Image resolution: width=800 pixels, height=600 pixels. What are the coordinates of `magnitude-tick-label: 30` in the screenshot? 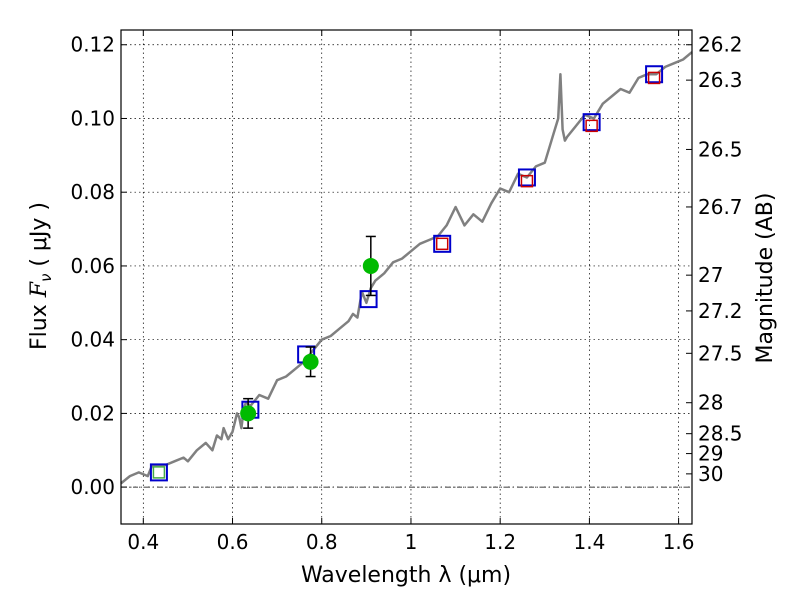 It's located at (710, 474).